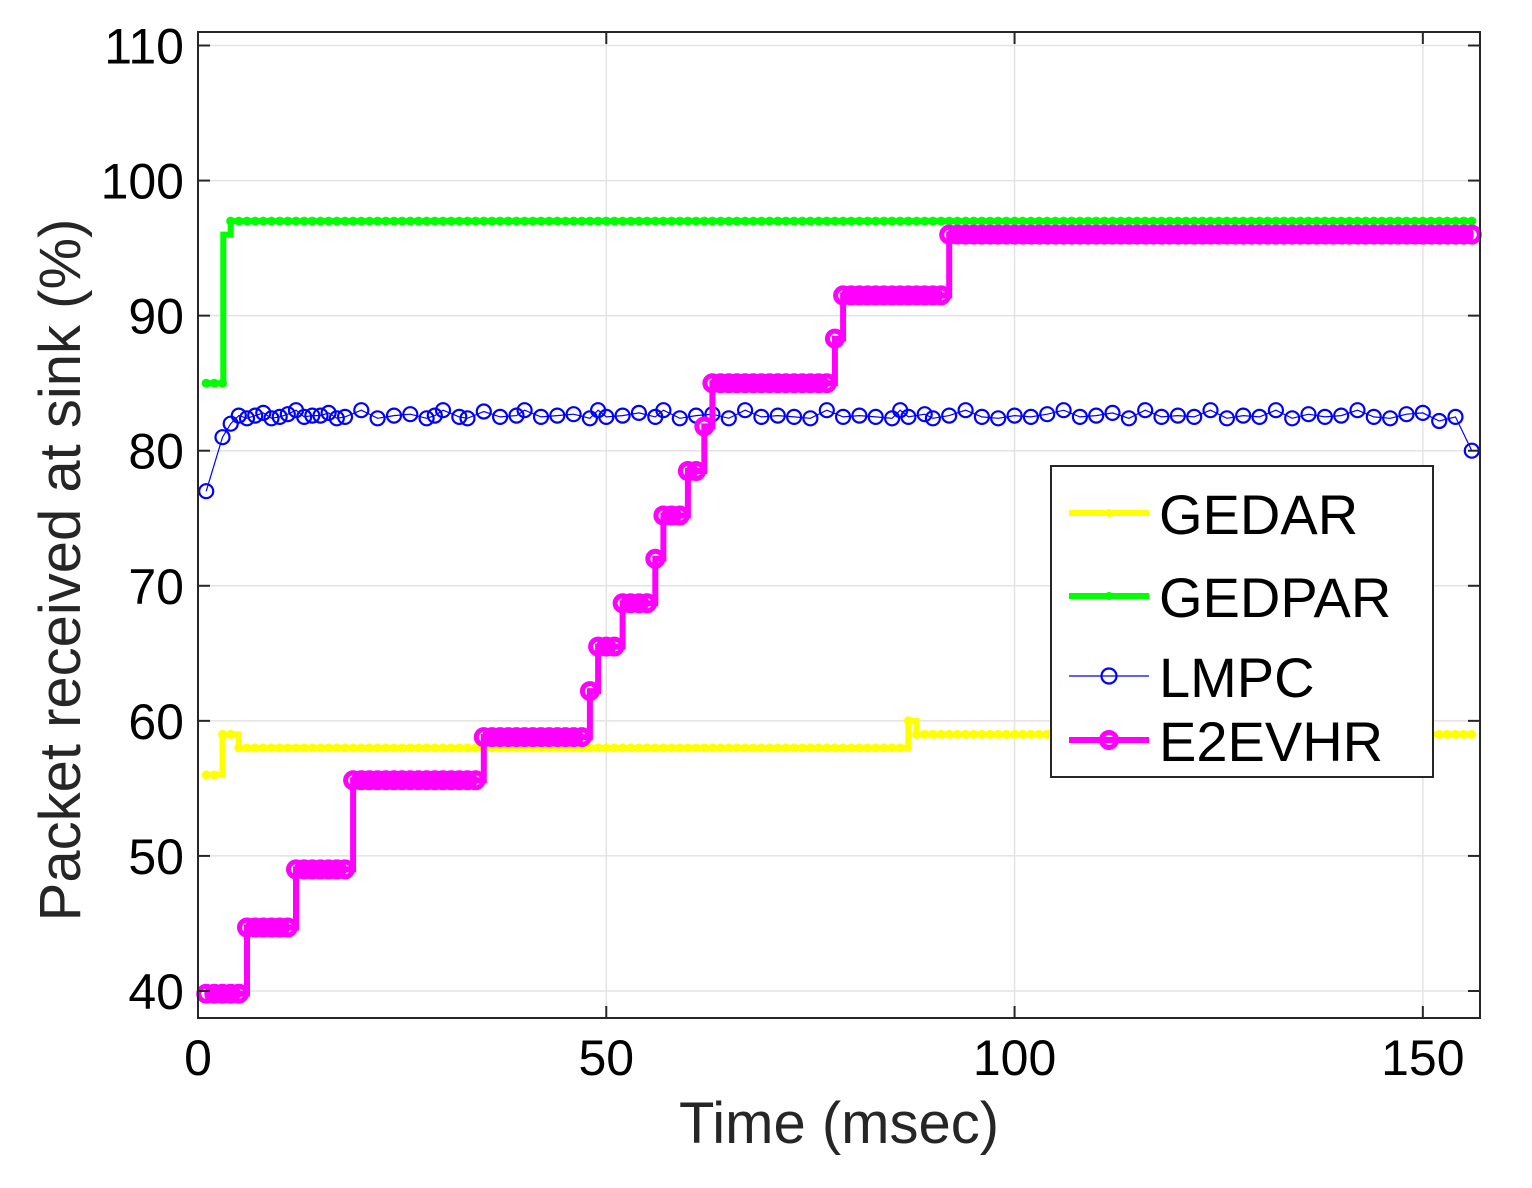 The image size is (1532, 1188). What do you see at coordinates (144, 47) in the screenshot?
I see `y-tick-label: 110` at bounding box center [144, 47].